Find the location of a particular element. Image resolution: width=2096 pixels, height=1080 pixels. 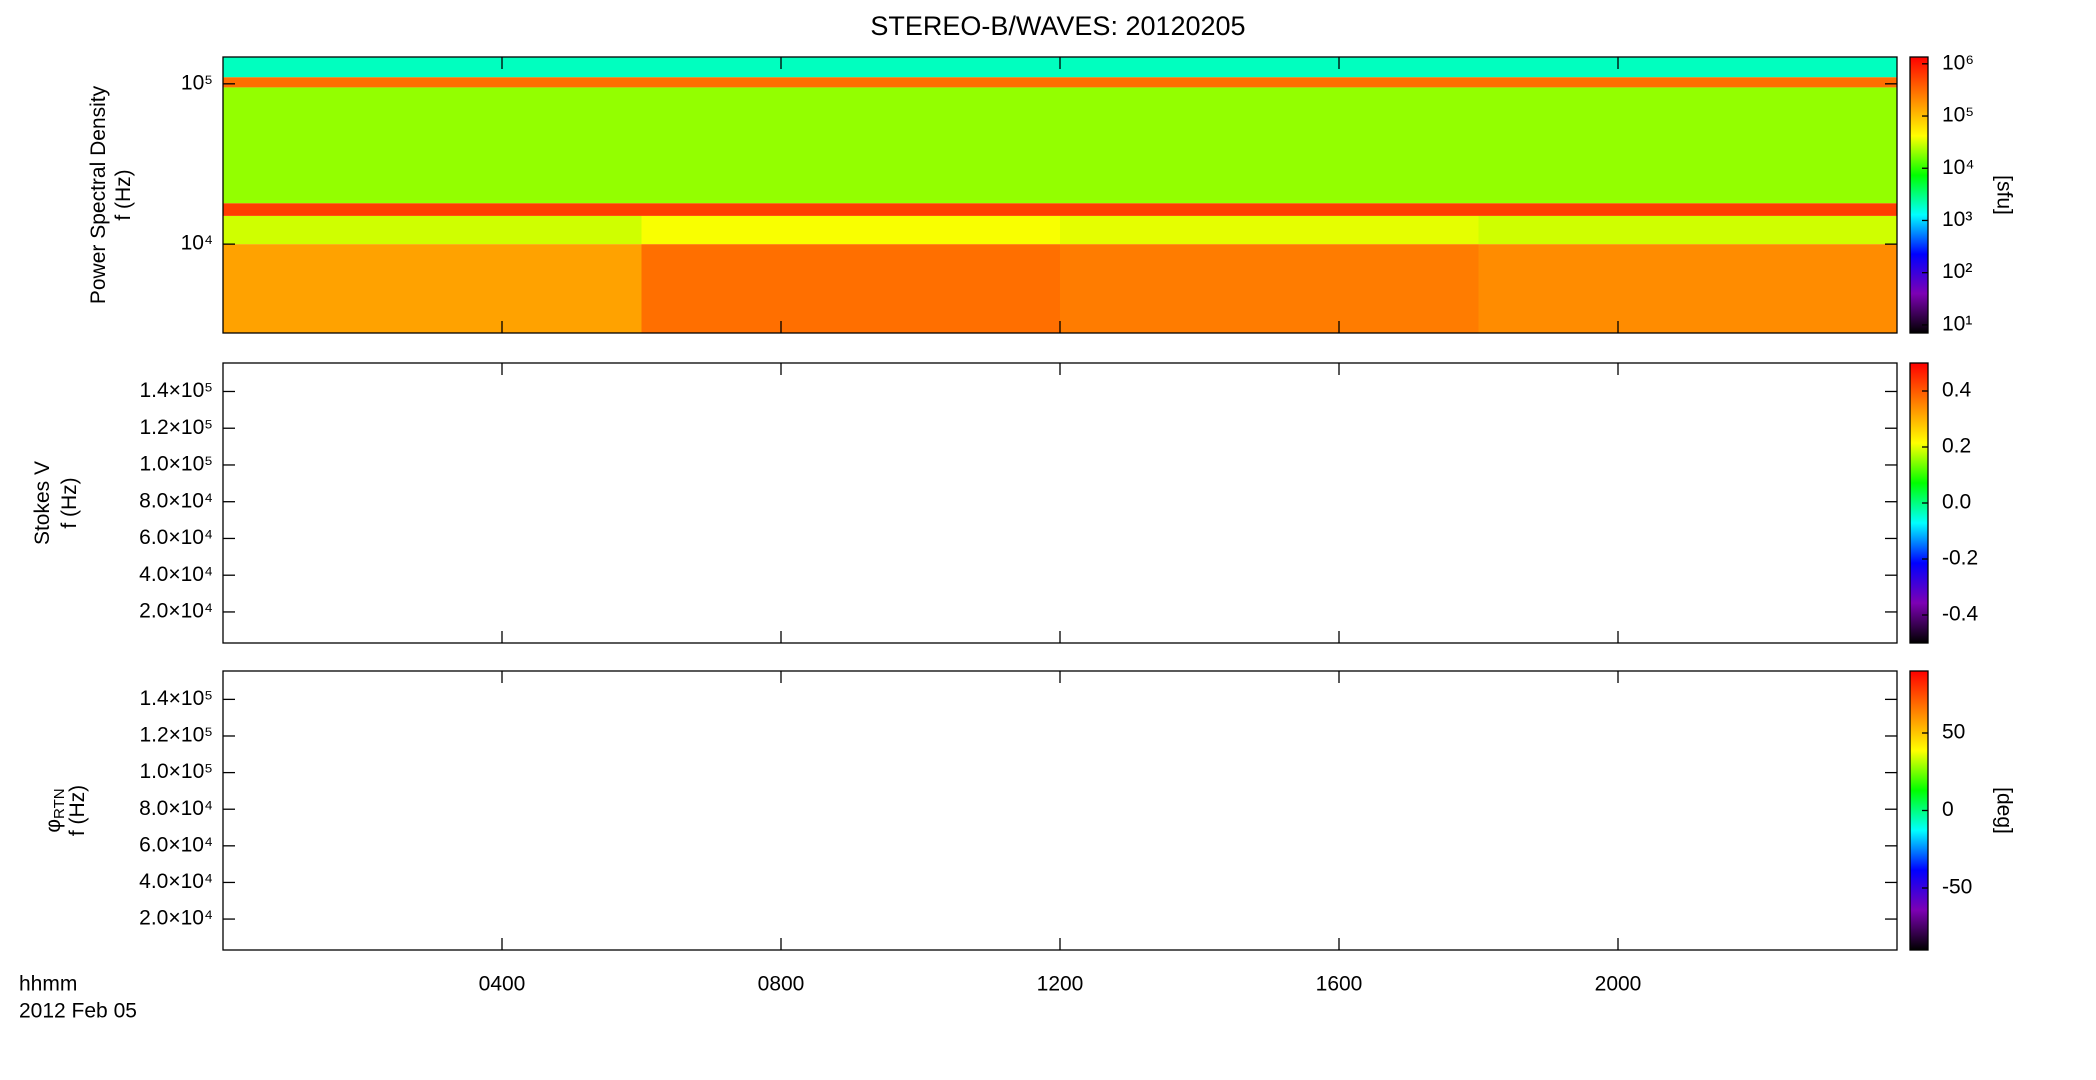

x-axis-label: hhmm is located at coordinates (48, 984).